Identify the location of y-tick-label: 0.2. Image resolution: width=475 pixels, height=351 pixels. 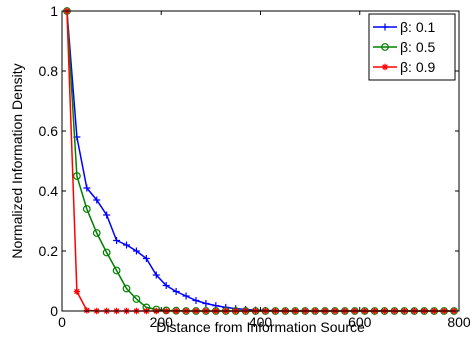
(49, 251).